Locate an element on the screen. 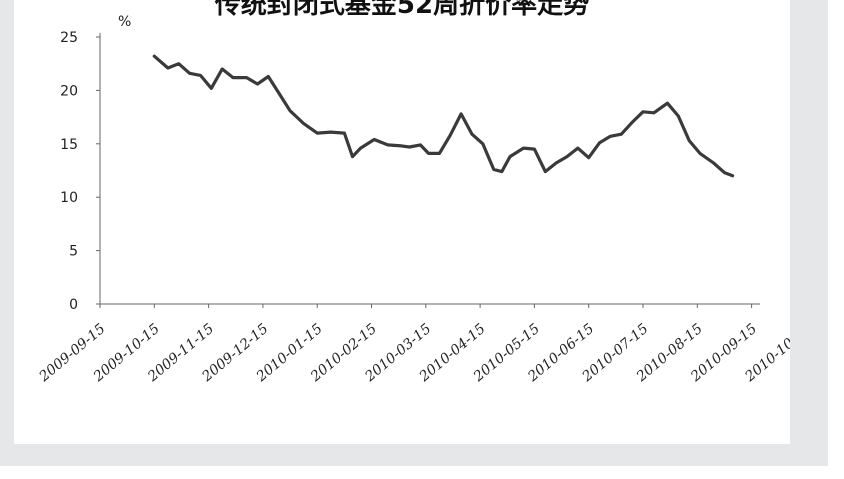  y-tick-label: 10 is located at coordinates (69, 198).